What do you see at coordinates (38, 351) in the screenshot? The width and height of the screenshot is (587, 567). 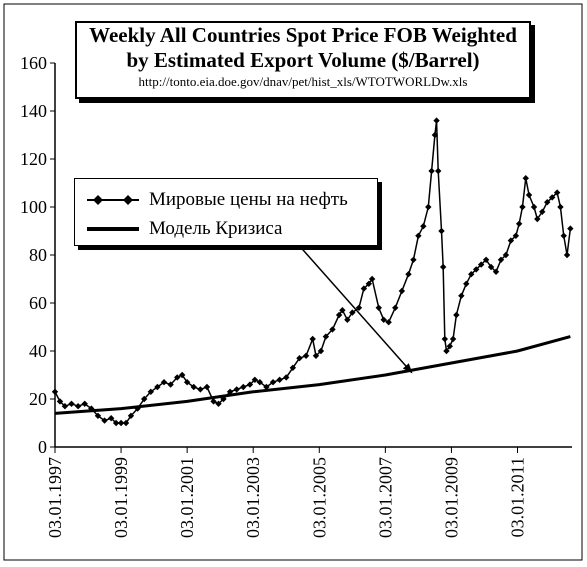 I see `y-tick-label: 40` at bounding box center [38, 351].